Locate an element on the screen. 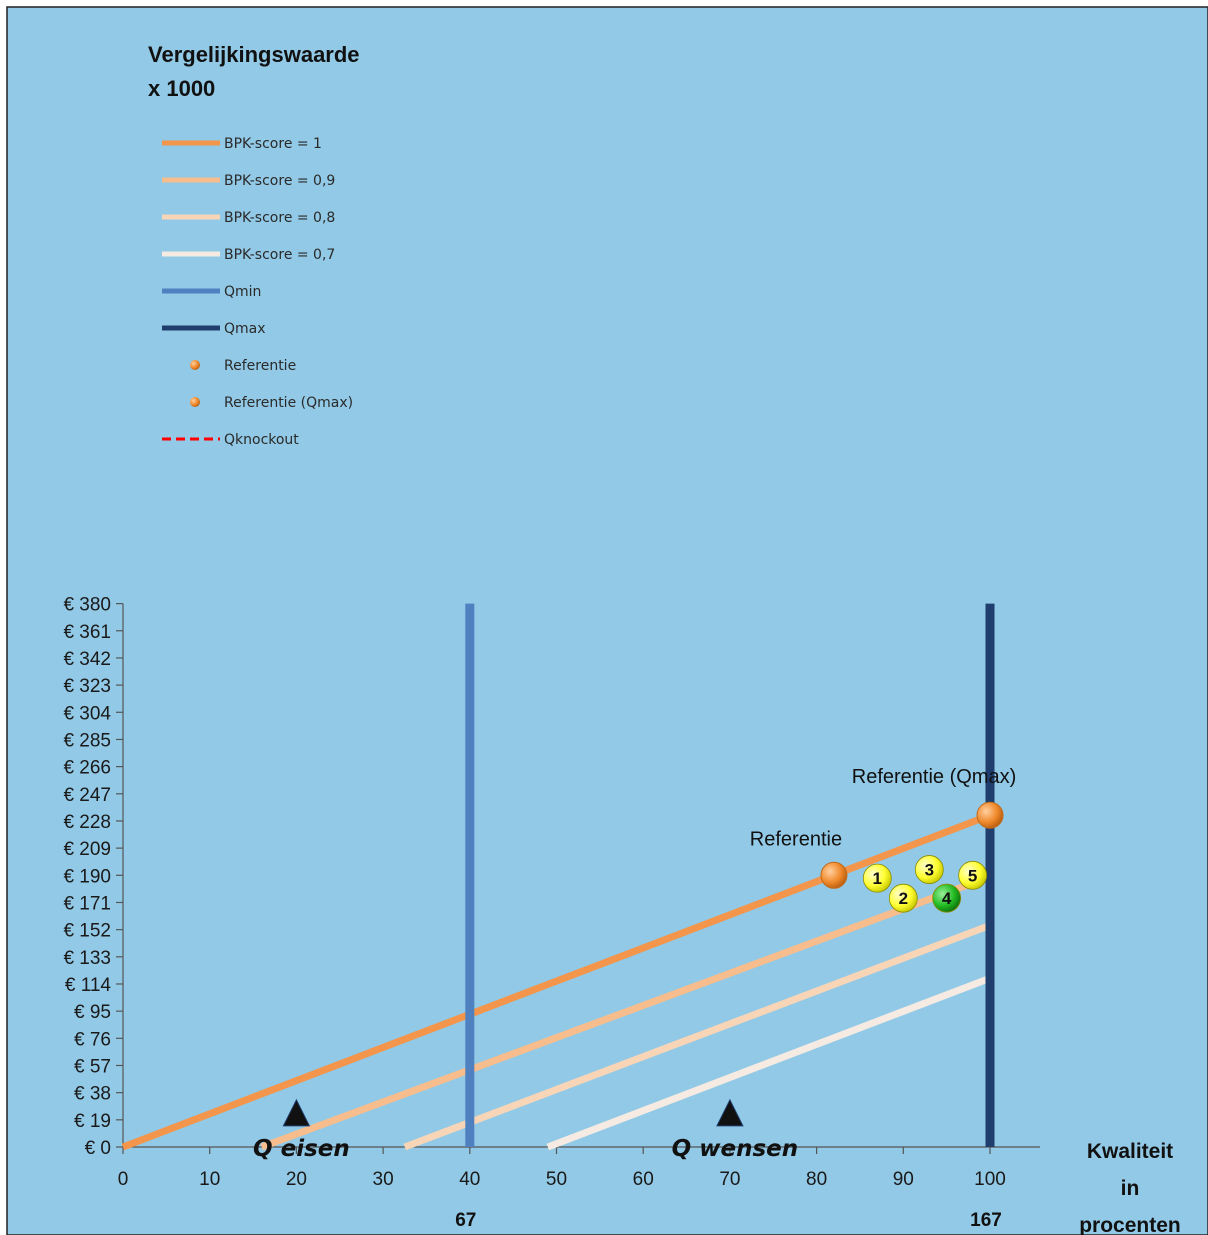  y-tick-label: € 19 is located at coordinates (92, 1121).